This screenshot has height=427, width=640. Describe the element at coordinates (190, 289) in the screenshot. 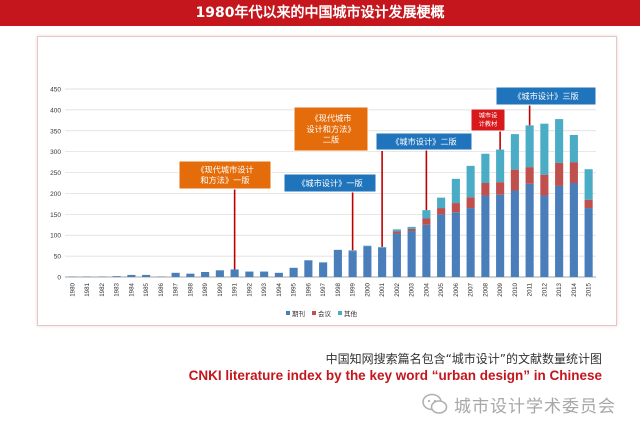

I see `x-tick-label: 1988` at that location.